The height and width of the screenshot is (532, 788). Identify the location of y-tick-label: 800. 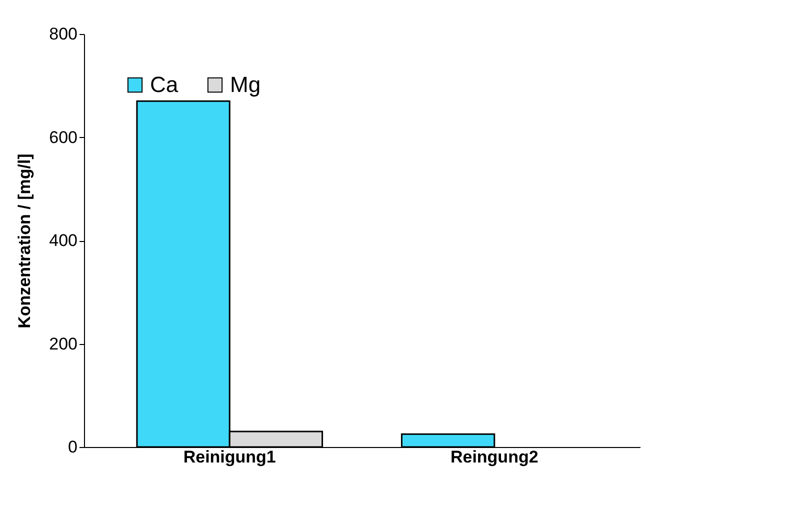
(63, 34).